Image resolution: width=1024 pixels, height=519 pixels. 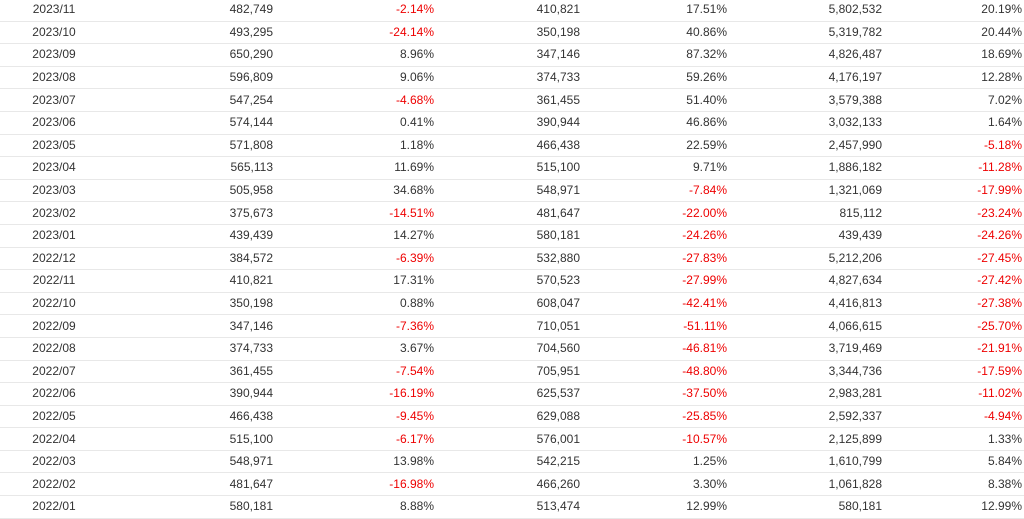 What do you see at coordinates (804, 259) in the screenshot?
I see `cumulative-value-cell: 5,212,206` at bounding box center [804, 259].